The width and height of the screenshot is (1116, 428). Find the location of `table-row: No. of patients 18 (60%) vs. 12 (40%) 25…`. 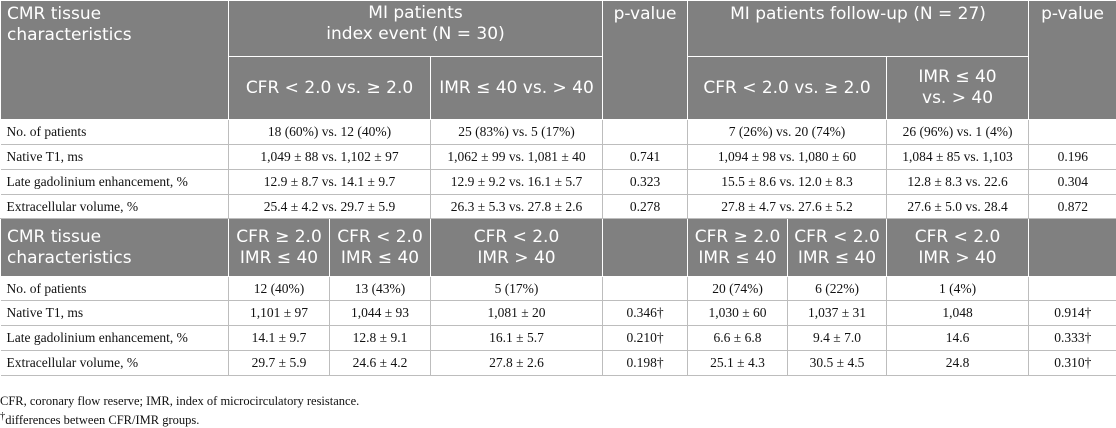

table-row: No. of patients 18 (60%) vs. 12 (40%) 25… is located at coordinates (558, 132).